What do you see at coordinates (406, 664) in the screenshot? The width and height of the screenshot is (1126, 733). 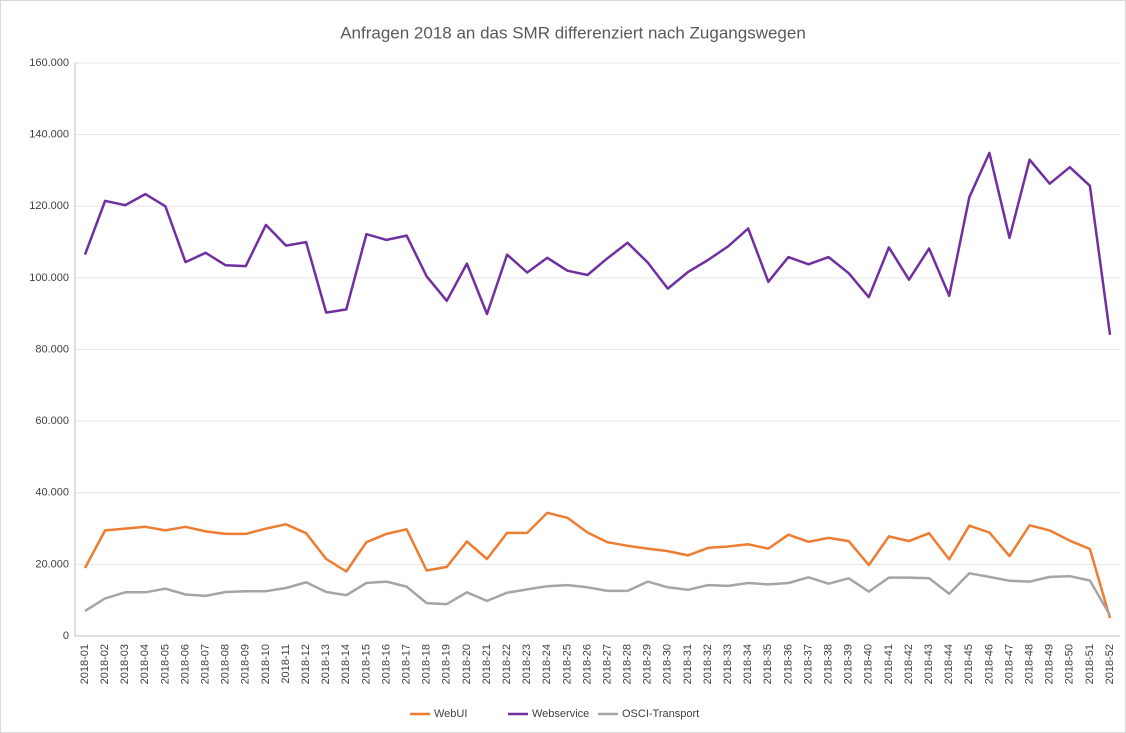 I see `x-tick-label: 2018-17` at bounding box center [406, 664].